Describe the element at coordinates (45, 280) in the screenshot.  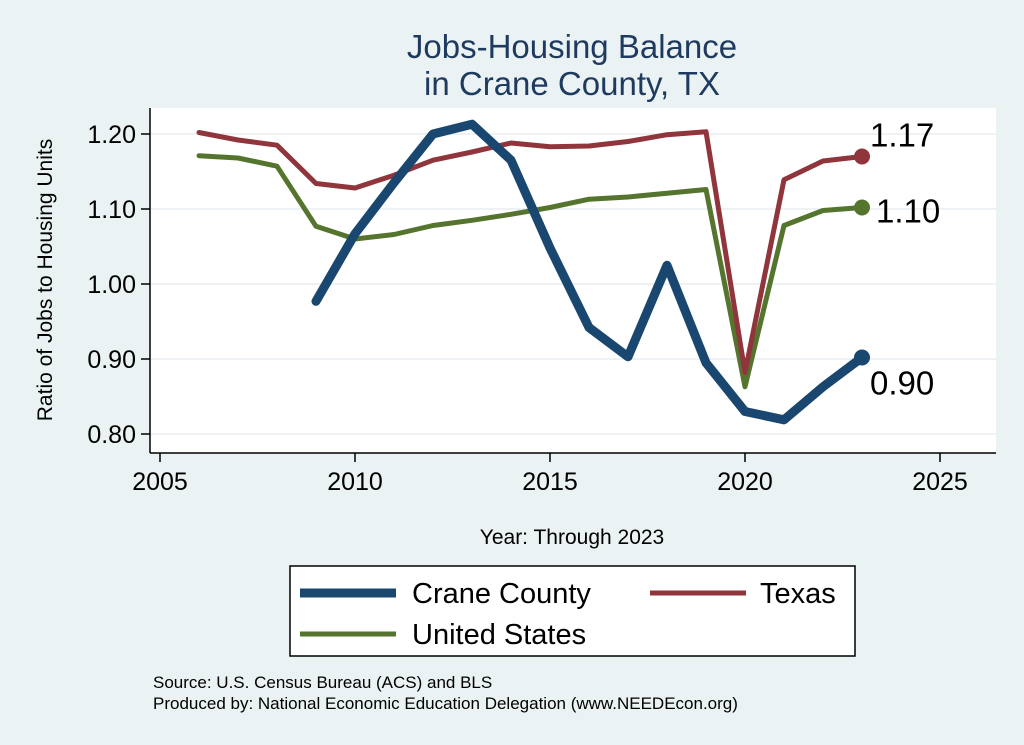
I see `y-axis-label: Ratio of Jobs to Housing Units` at that location.